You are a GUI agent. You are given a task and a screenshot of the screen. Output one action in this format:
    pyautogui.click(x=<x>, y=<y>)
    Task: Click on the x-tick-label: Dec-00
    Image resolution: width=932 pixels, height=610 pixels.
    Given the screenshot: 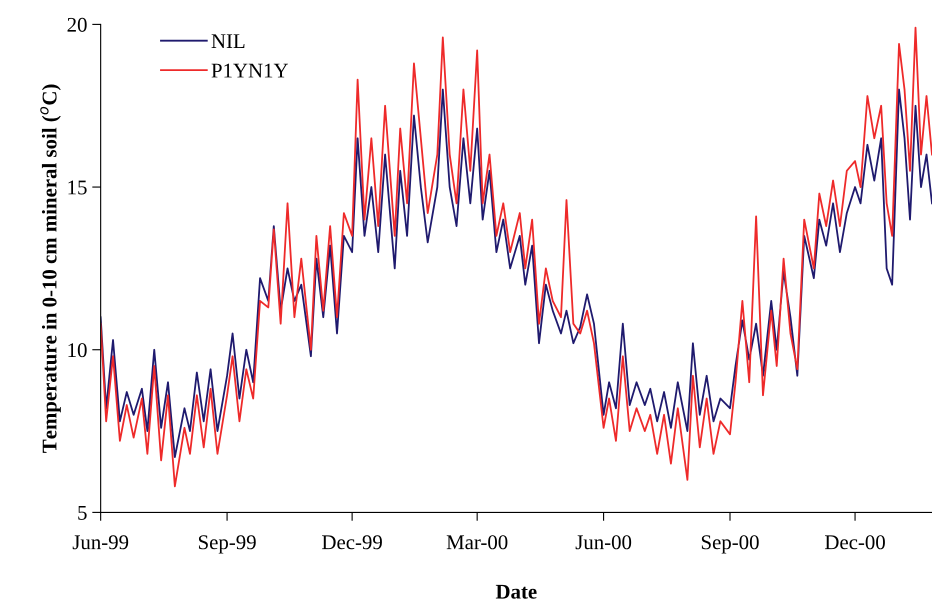 What is the action you would take?
    pyautogui.click(x=854, y=542)
    